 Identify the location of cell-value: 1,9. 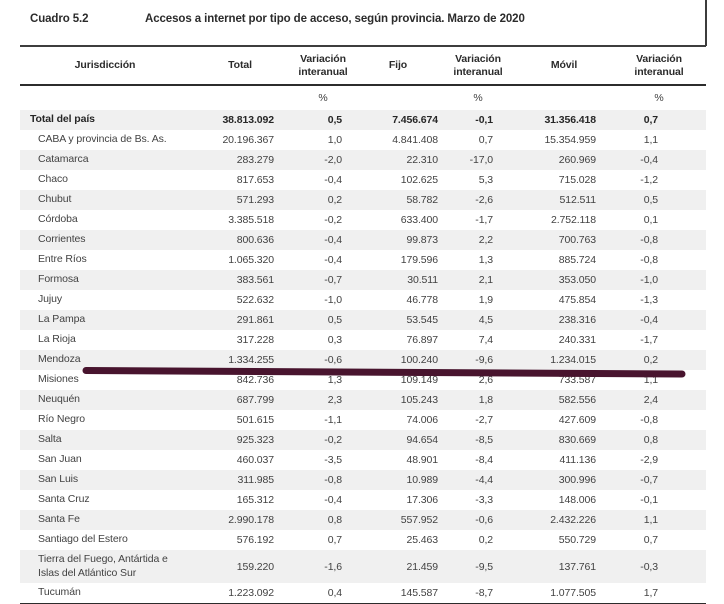
(485, 300).